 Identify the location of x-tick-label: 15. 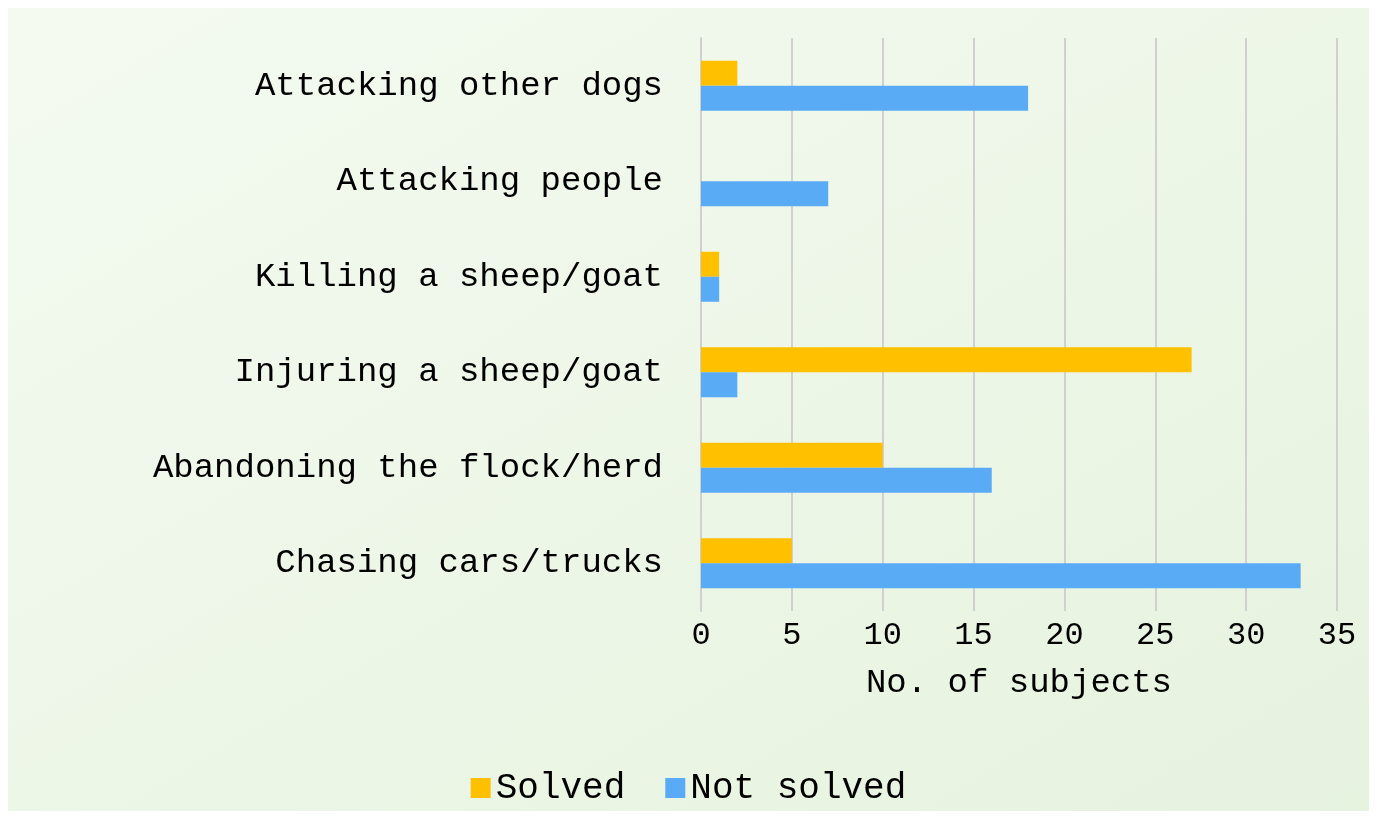
(973, 635).